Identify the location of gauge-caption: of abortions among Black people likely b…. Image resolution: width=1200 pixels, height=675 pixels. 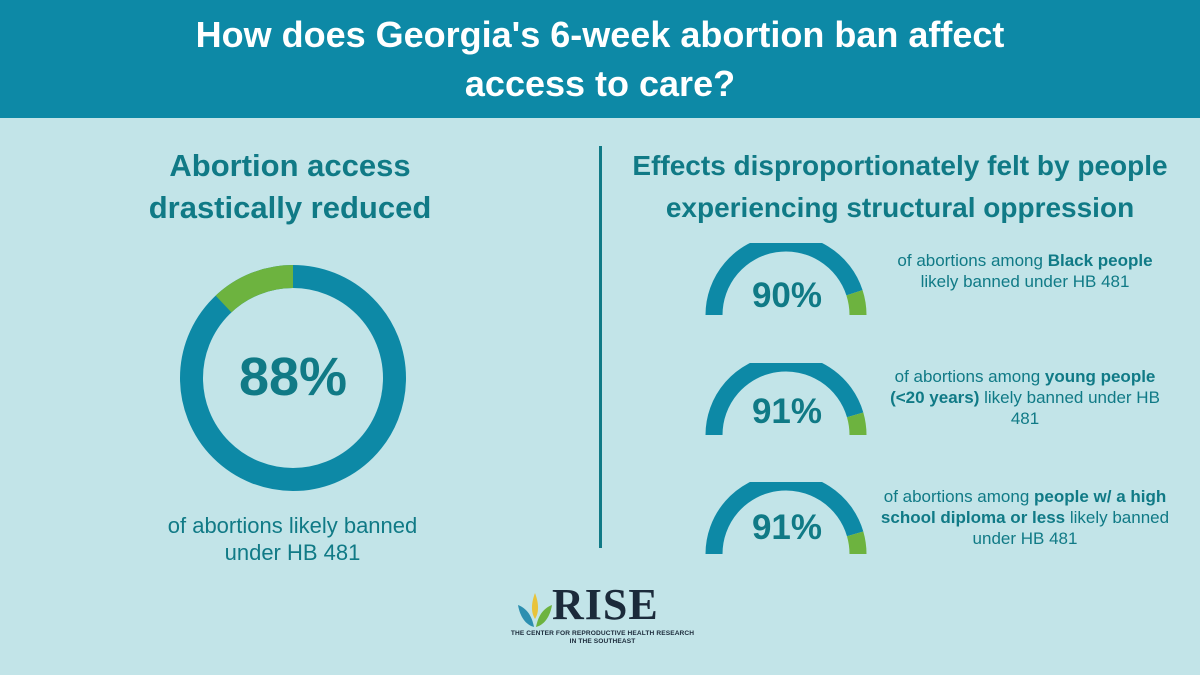
(1025, 271).